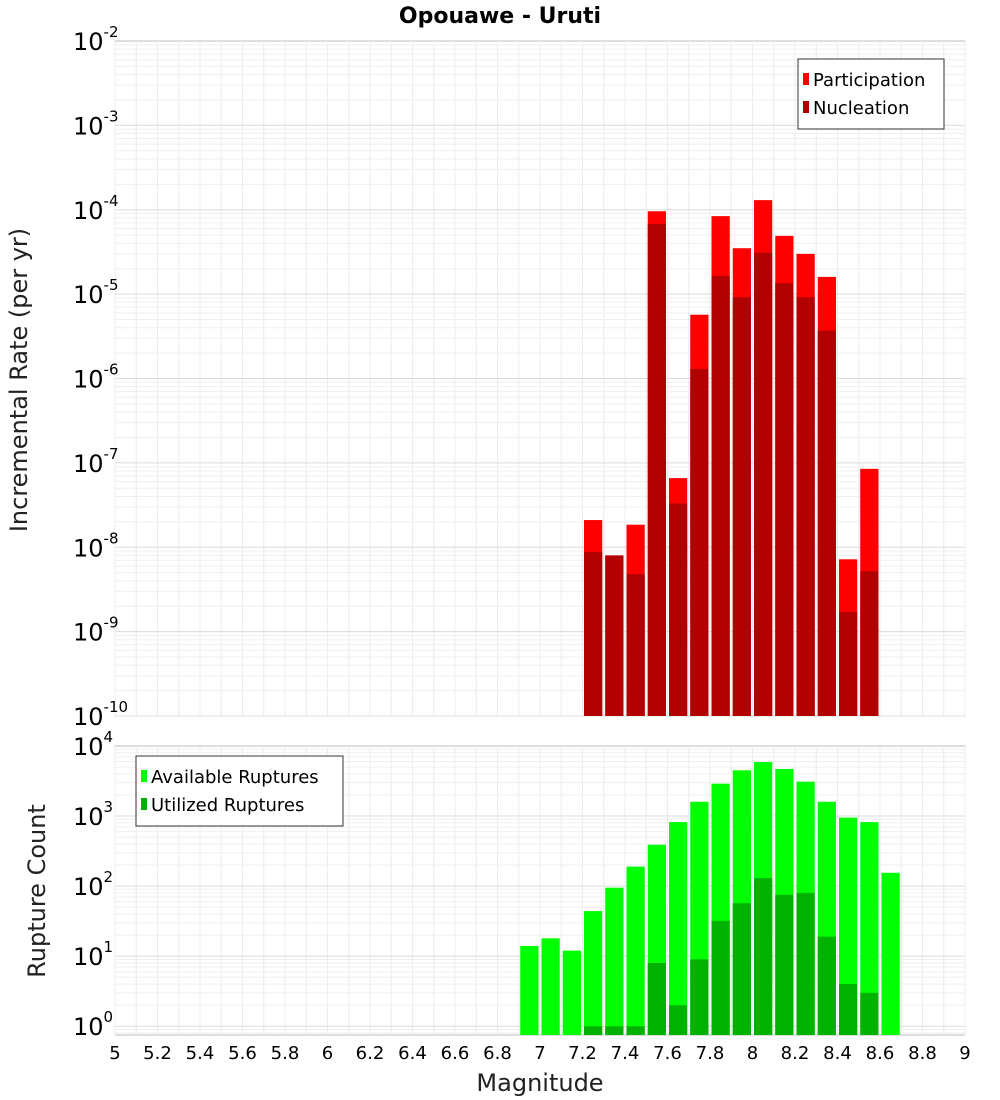 The height and width of the screenshot is (1100, 1000). I want to click on x-tick-label: 6.2, so click(370, 1053).